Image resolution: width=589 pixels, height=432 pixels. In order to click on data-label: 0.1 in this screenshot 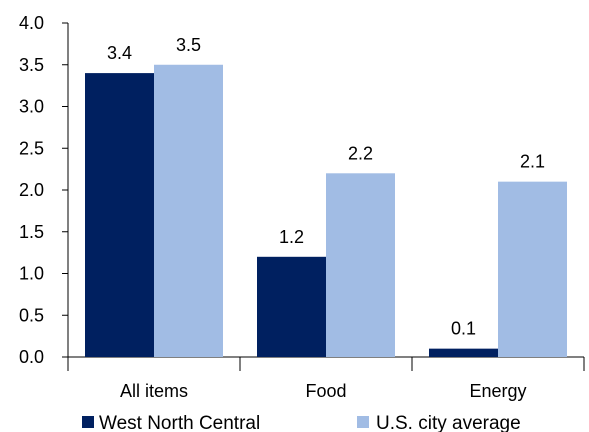, I will do `click(463, 329)`.